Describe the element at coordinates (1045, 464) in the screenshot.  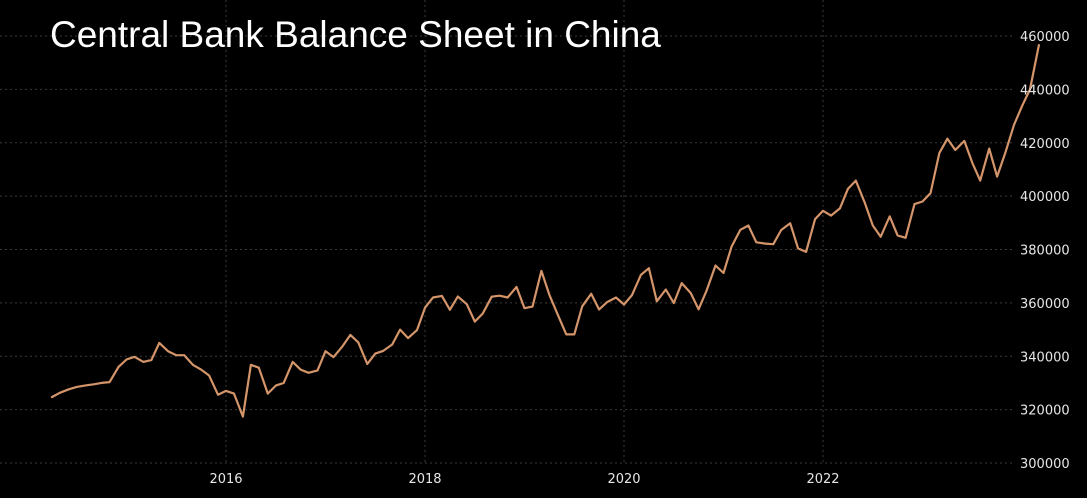
I see `y-tick-label: 300000` at that location.